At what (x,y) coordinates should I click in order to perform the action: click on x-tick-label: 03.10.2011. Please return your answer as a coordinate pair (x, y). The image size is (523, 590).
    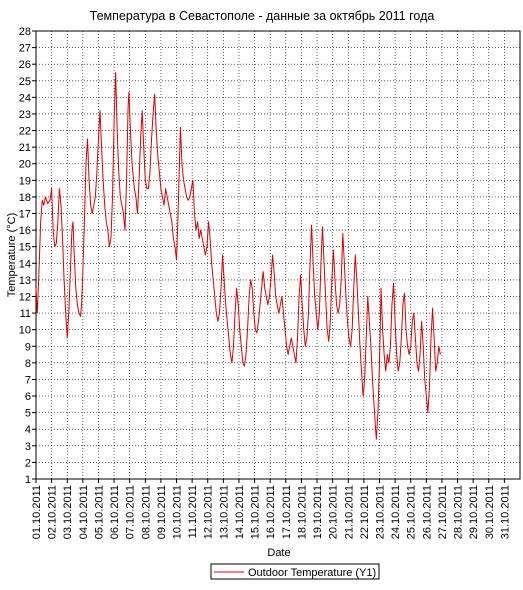
    Looking at the image, I should click on (68, 512).